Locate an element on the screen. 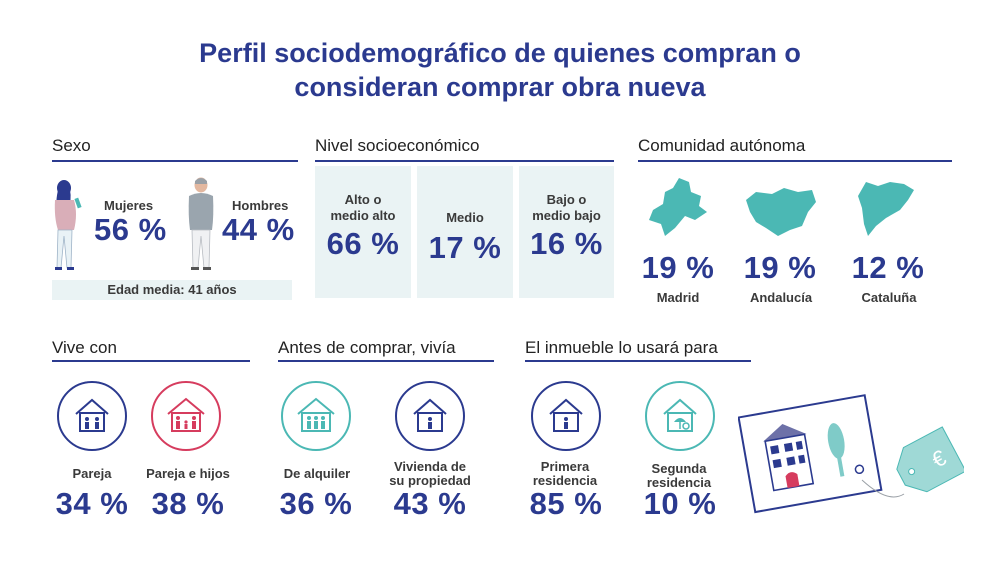  section-title-comunidad: Comunidad autónoma is located at coordinates (722, 145).